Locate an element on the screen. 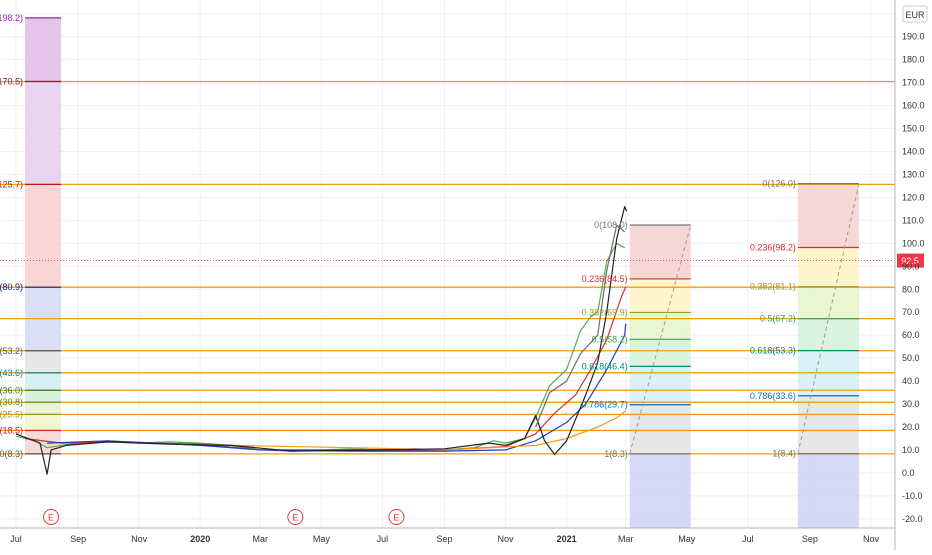  y-tick-label: 170.0 is located at coordinates (913, 83).